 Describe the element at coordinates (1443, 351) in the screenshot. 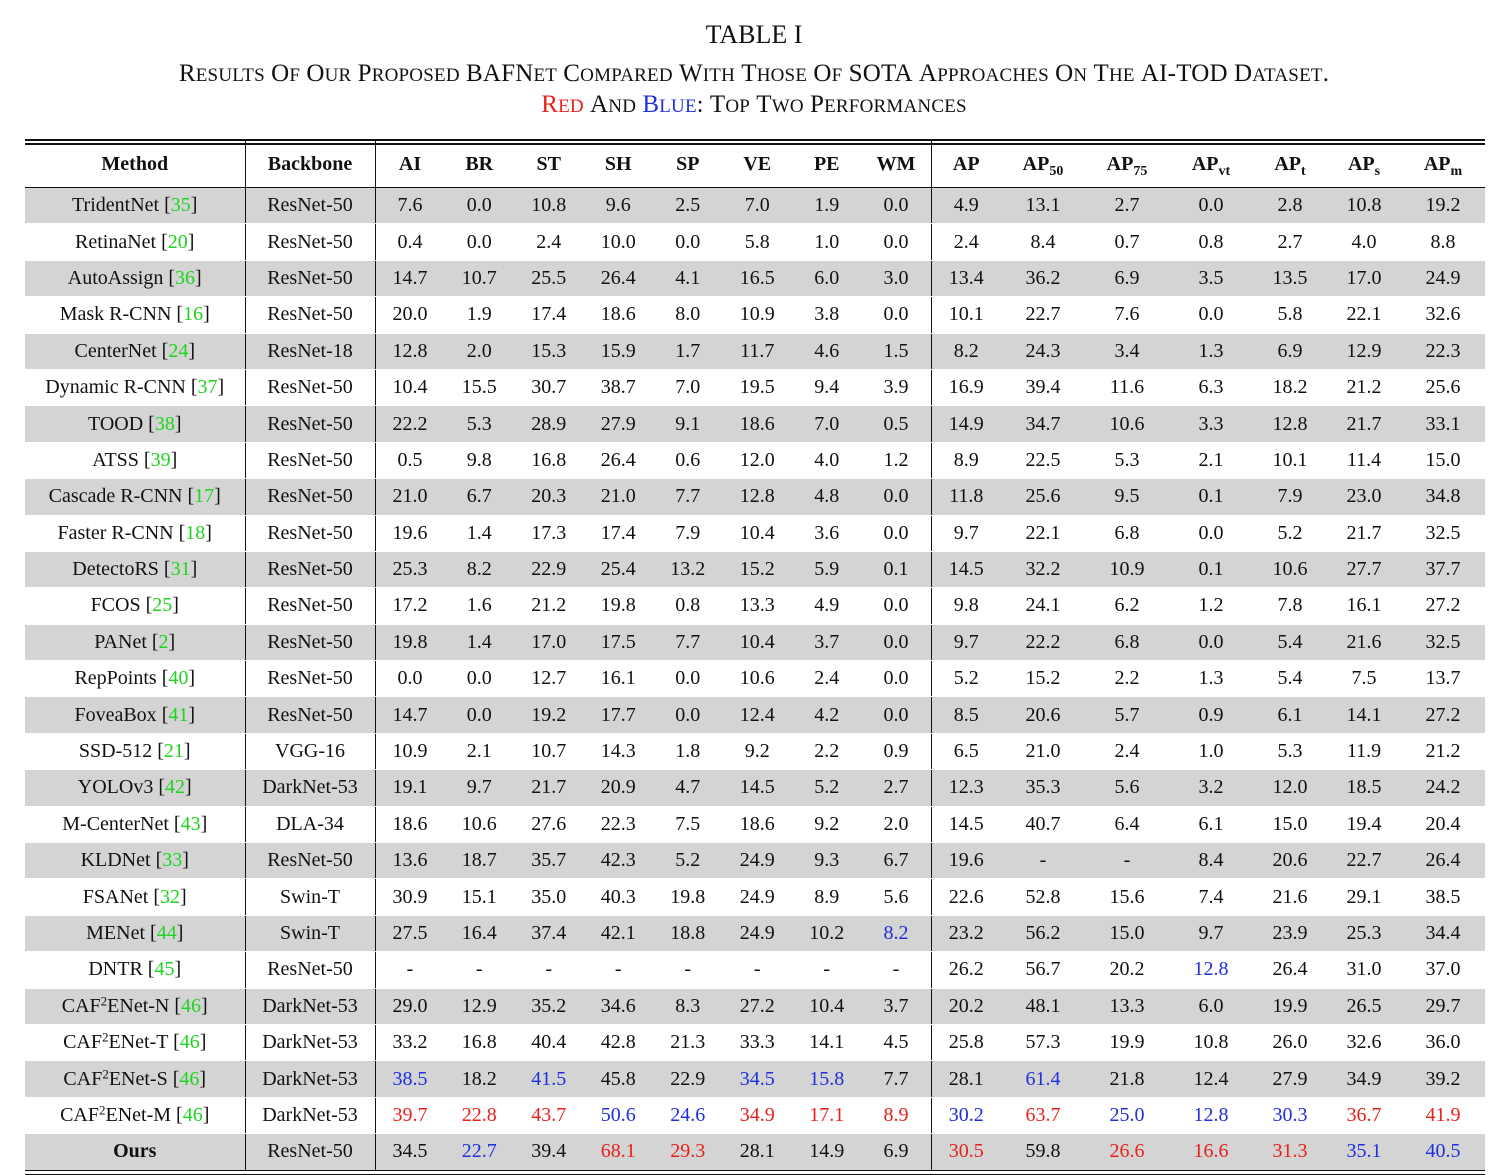

I see `value-cell: 22.3` at that location.